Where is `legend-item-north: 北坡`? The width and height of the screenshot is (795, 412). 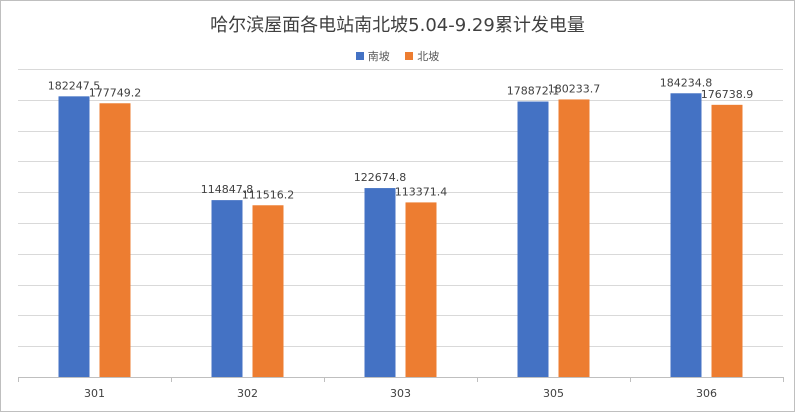
legend-item-north: 北坡 is located at coordinates (422, 56).